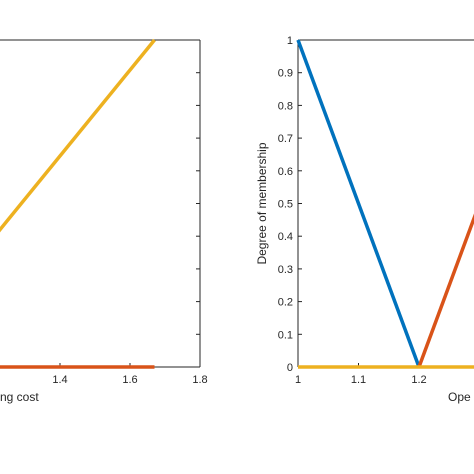 The image size is (474, 474). What do you see at coordinates (418, 380) in the screenshot?
I see `x-tick-label: 1.2` at bounding box center [418, 380].